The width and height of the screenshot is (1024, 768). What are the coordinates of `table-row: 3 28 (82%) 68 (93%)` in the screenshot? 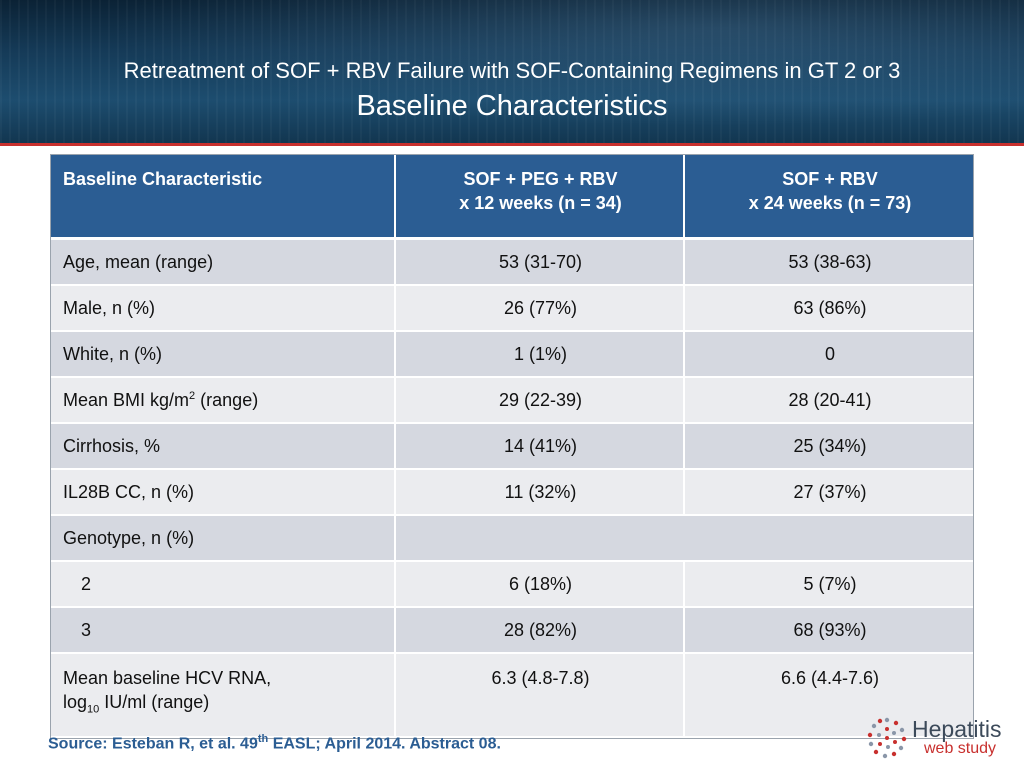 It's located at (512, 630).